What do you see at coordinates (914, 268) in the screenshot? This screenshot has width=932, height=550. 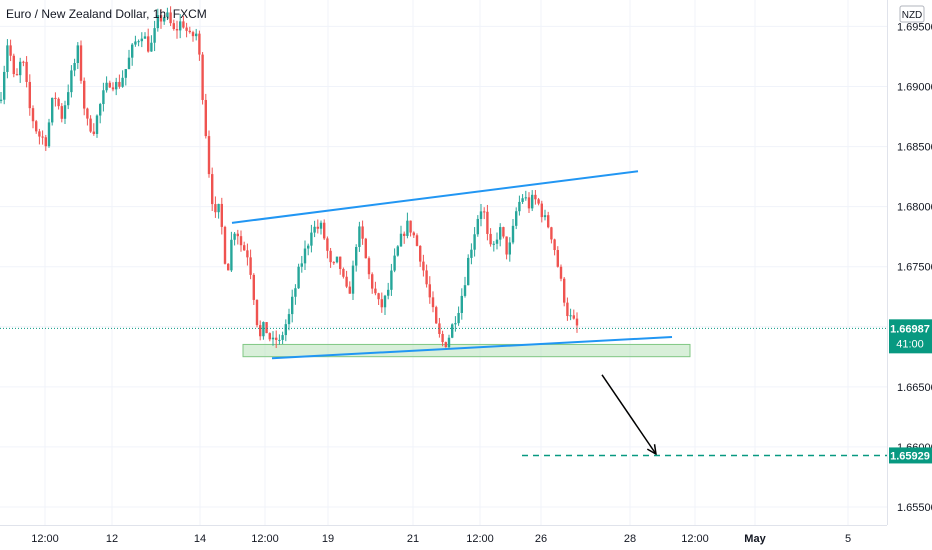 I see `y-tick-label: 1.67500` at bounding box center [914, 268].